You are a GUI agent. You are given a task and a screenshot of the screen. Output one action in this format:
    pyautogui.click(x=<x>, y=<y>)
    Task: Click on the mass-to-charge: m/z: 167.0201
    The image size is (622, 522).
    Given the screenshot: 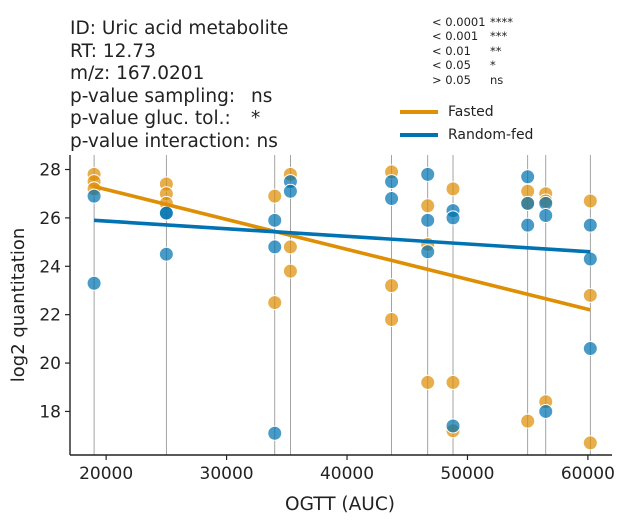 What is the action you would take?
    pyautogui.click(x=137, y=73)
    